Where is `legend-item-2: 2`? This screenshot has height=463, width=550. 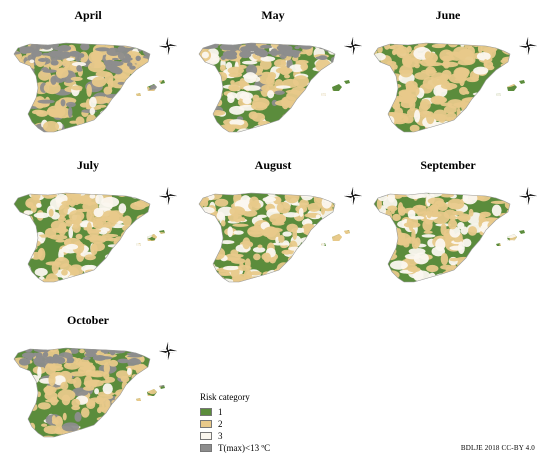
legend-item-2: 2 is located at coordinates (235, 424).